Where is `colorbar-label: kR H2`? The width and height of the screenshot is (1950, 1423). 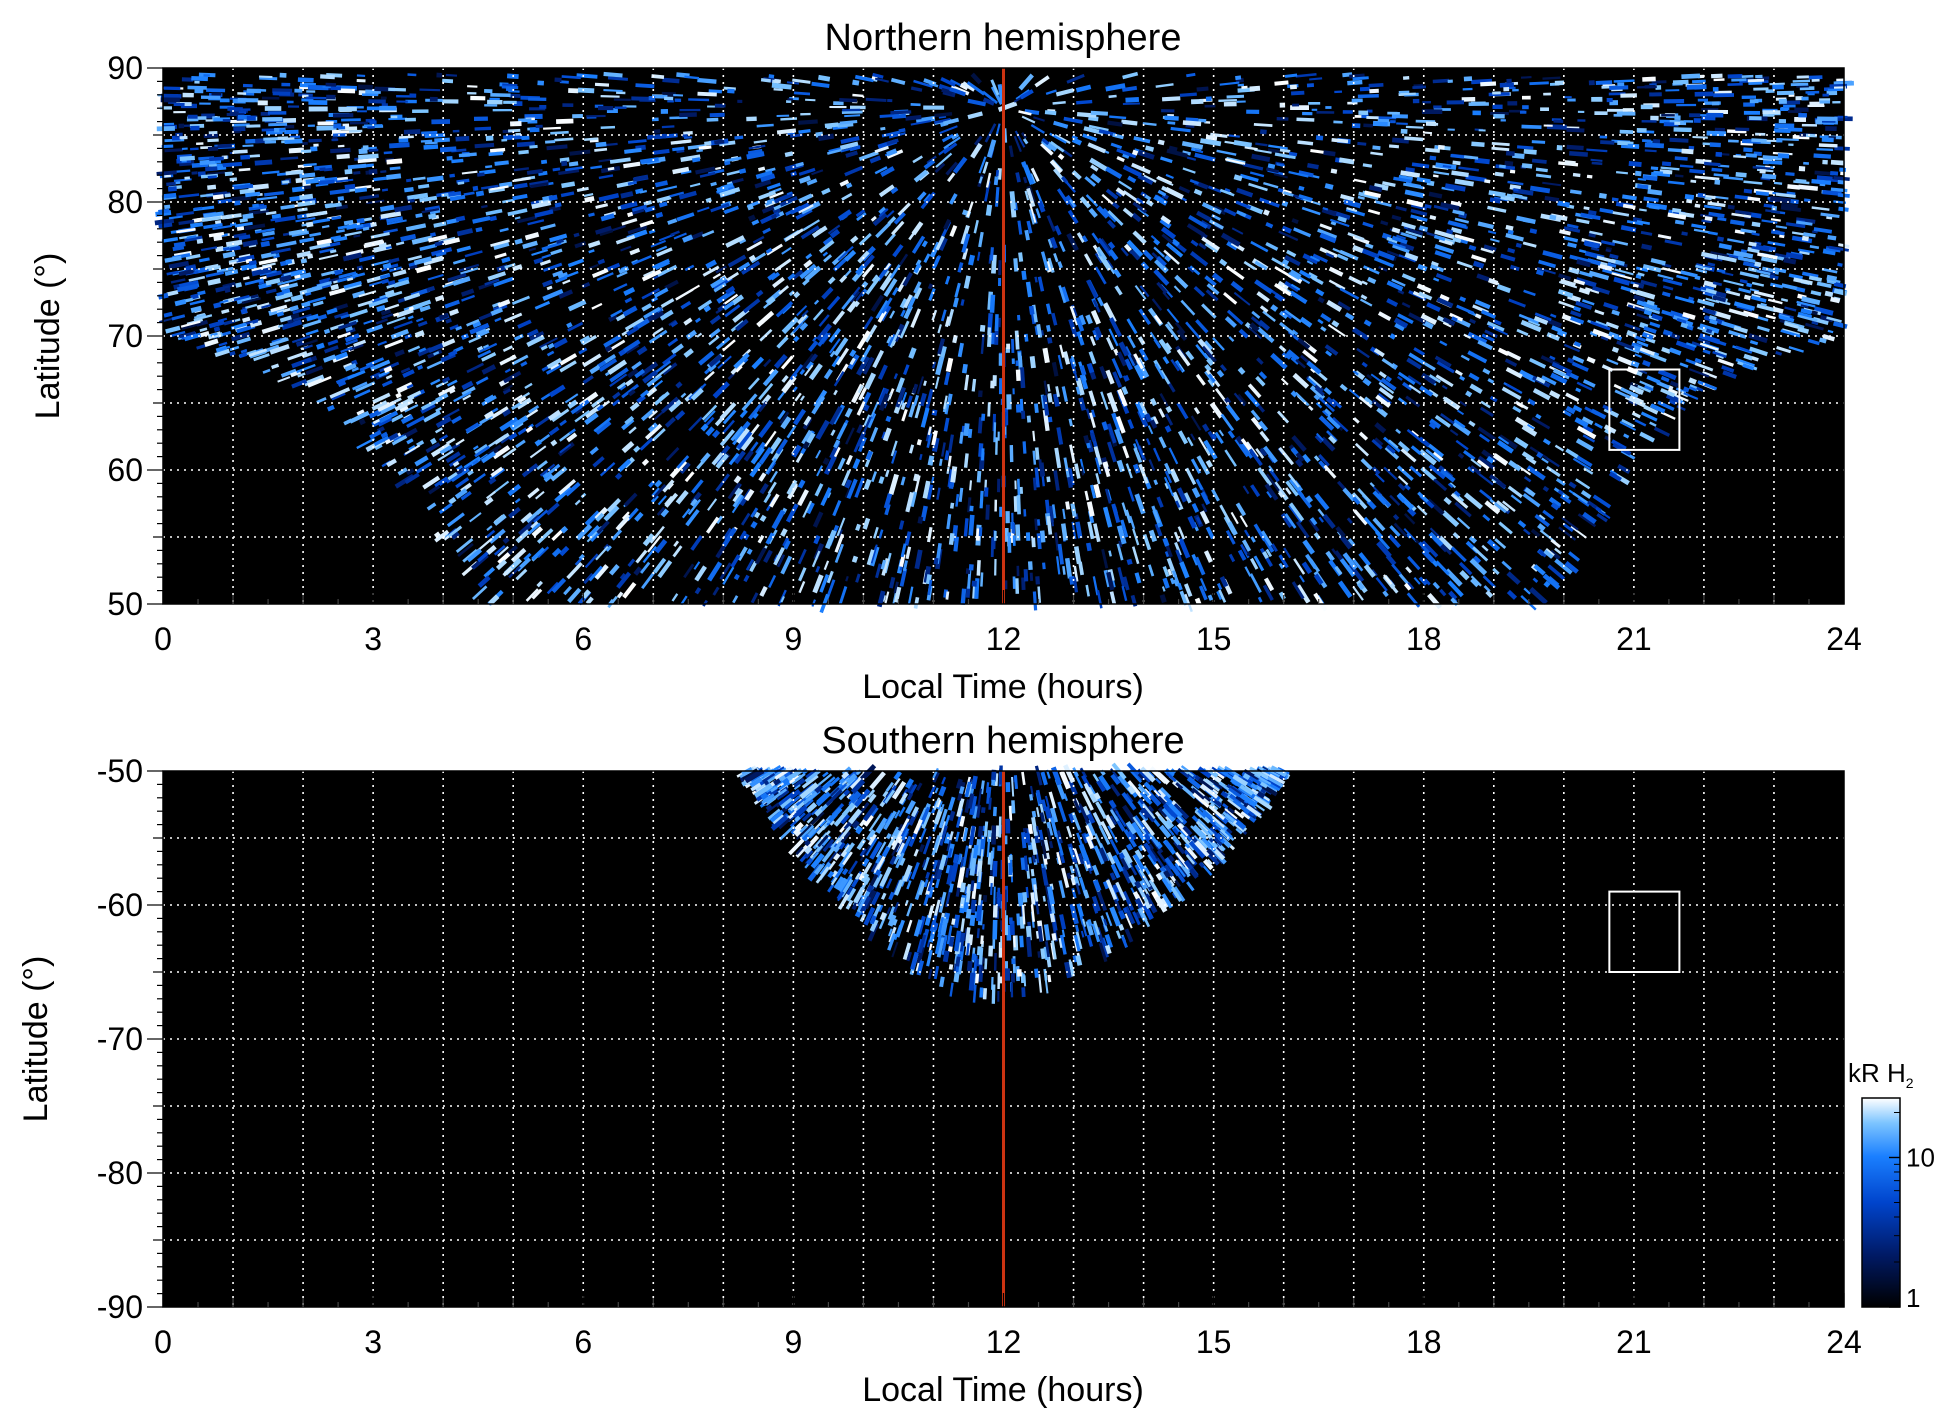
colorbar-label: kR H2 is located at coordinates (1881, 1074).